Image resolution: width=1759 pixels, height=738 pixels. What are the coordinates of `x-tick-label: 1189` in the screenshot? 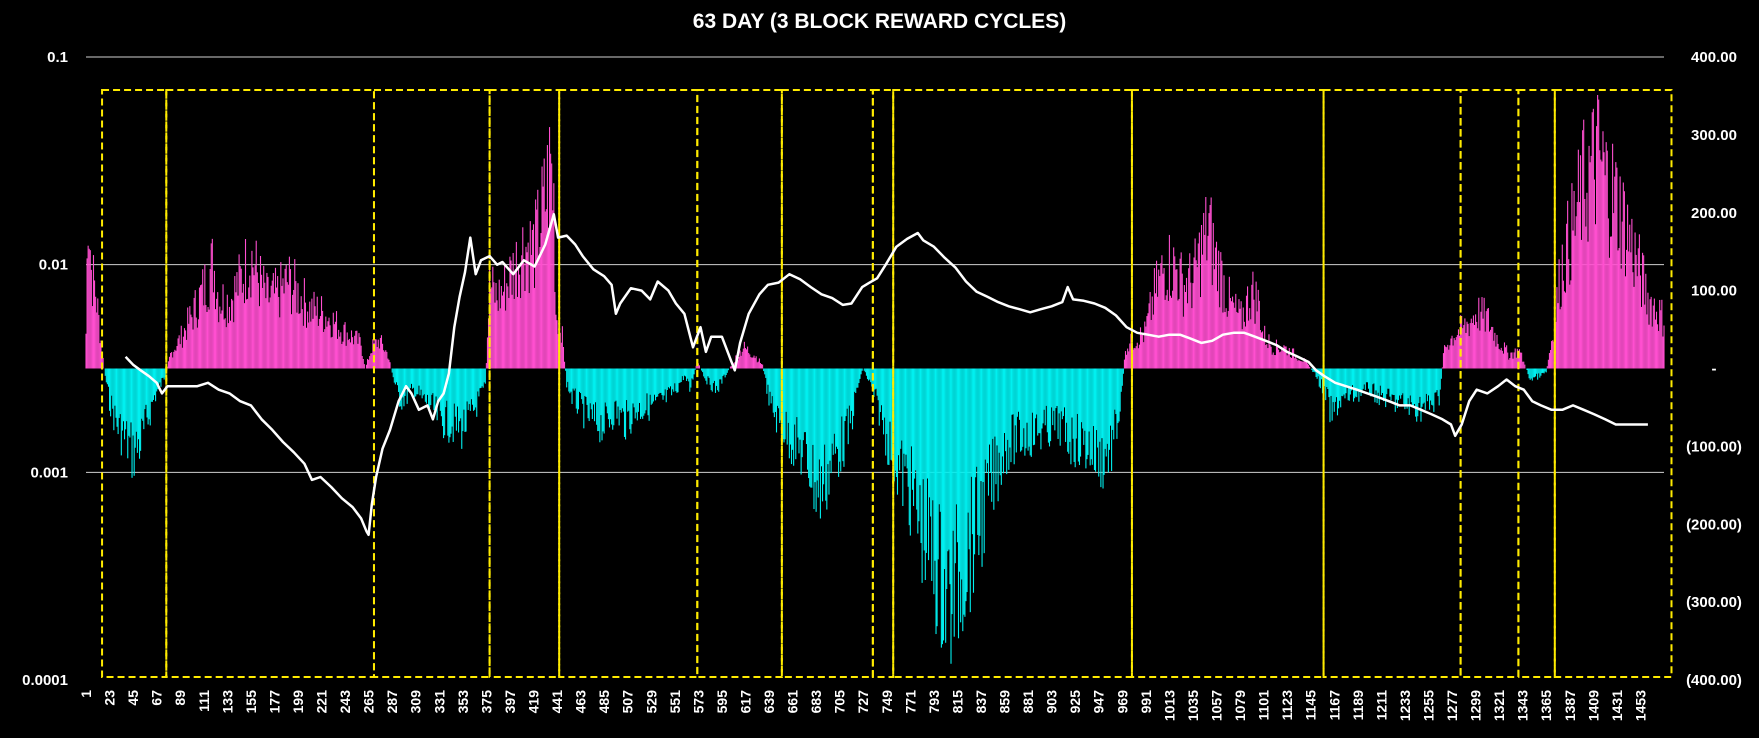 It's located at (1358, 705).